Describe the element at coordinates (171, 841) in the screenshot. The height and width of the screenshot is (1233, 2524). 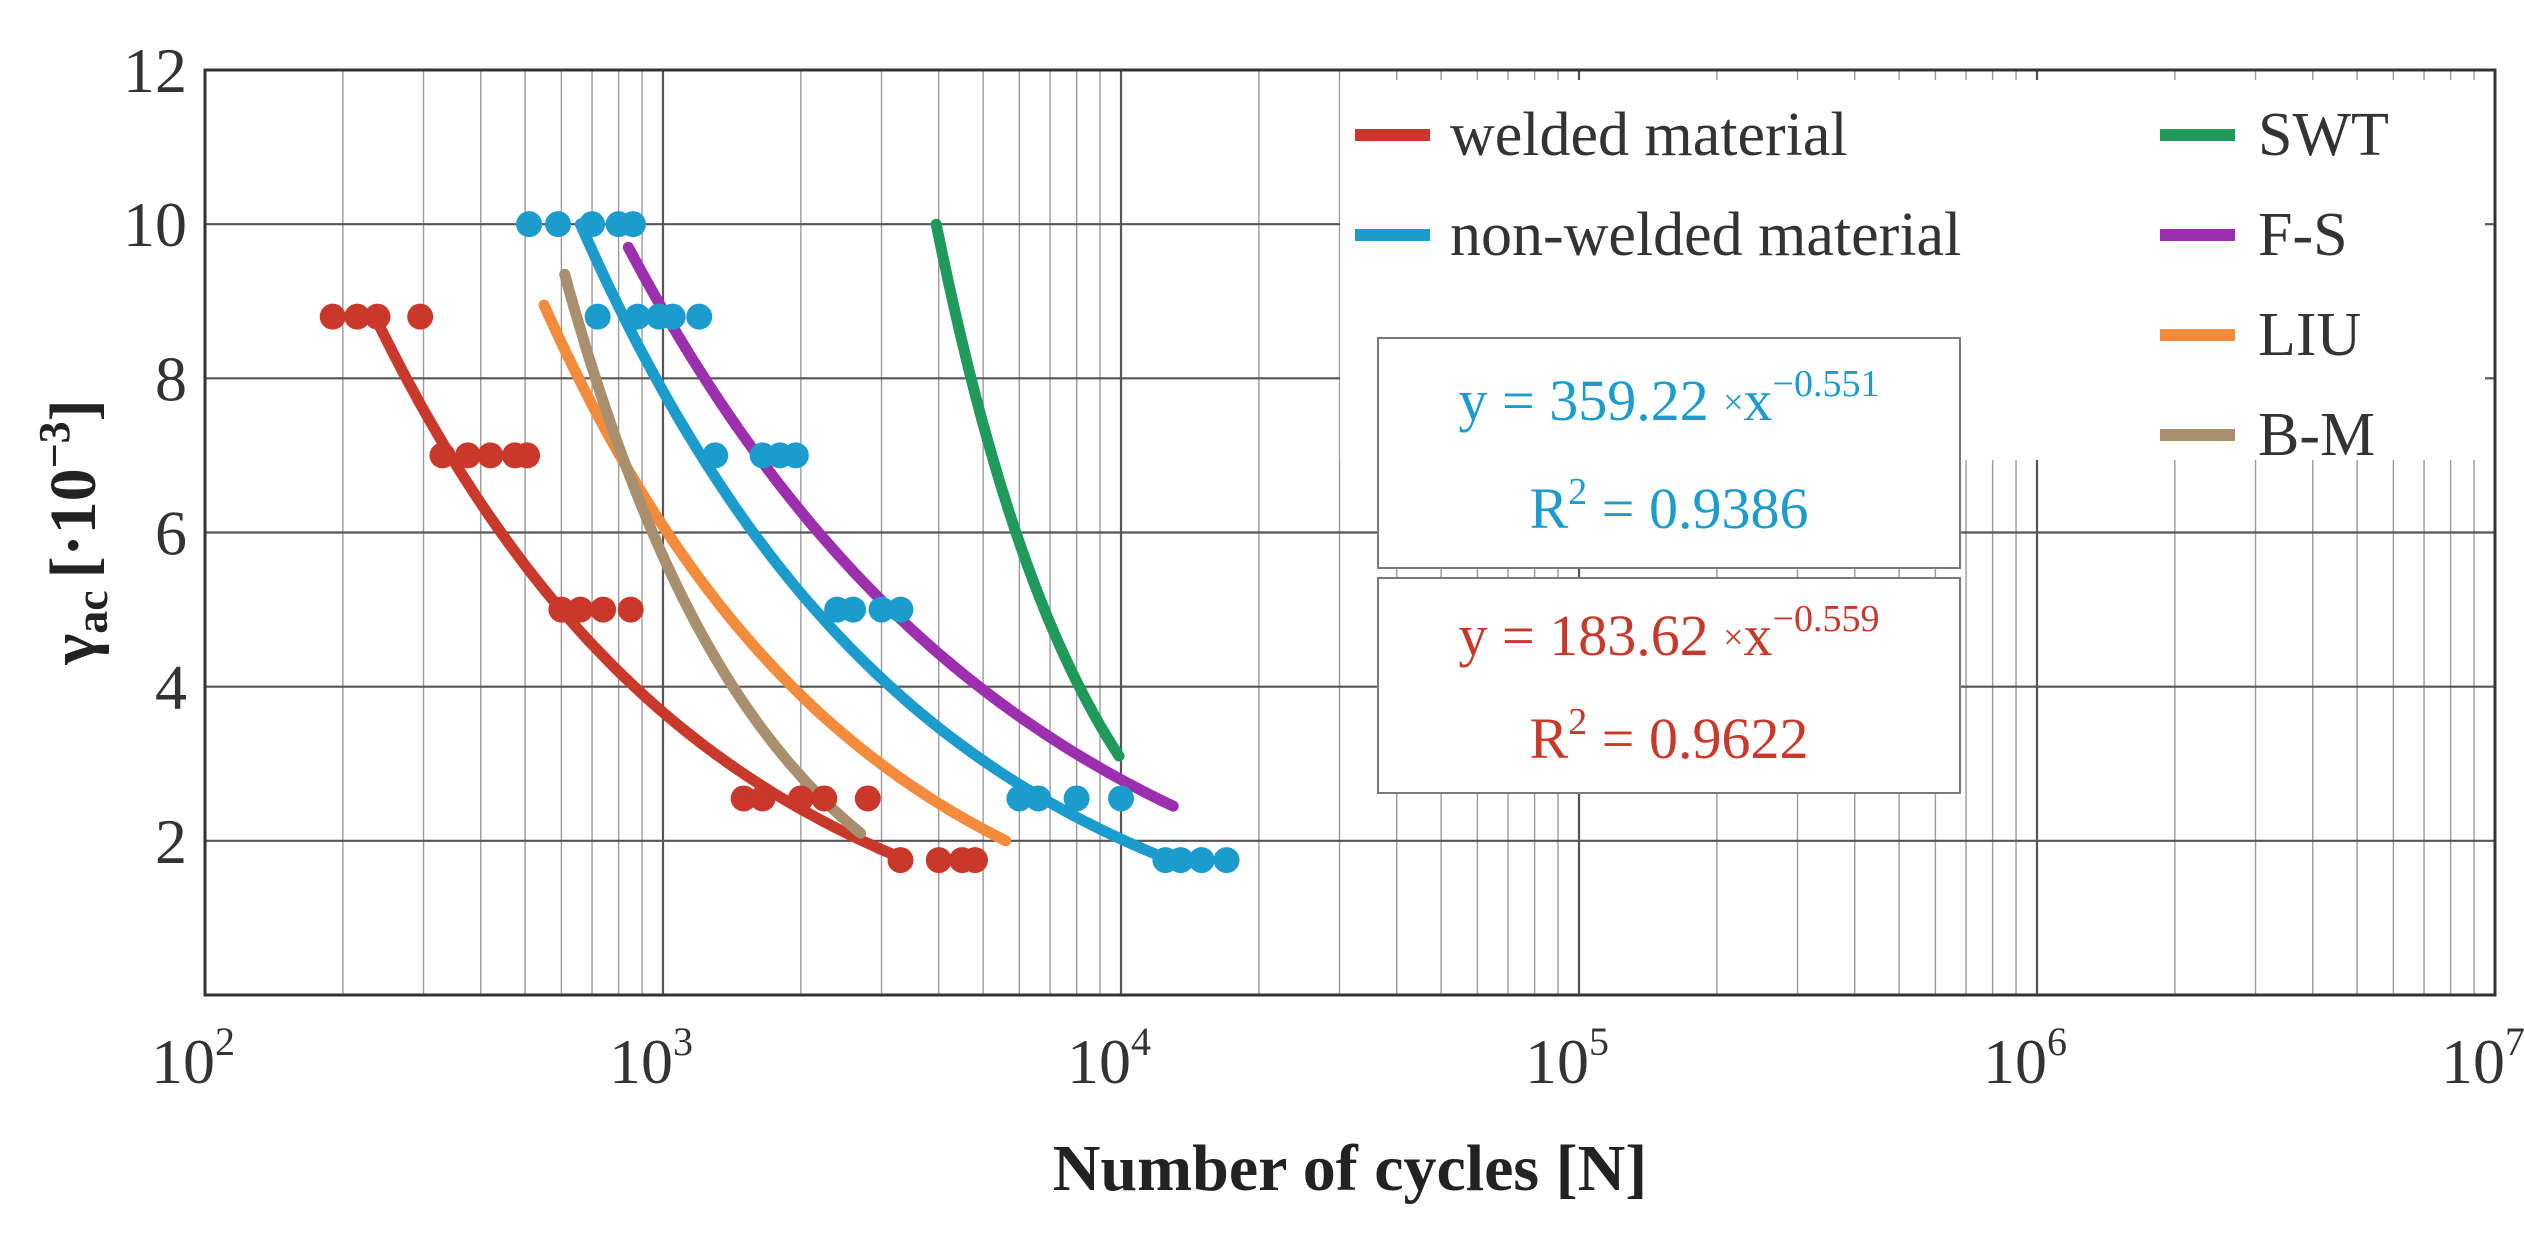
I see `y-tick-label: 2` at that location.